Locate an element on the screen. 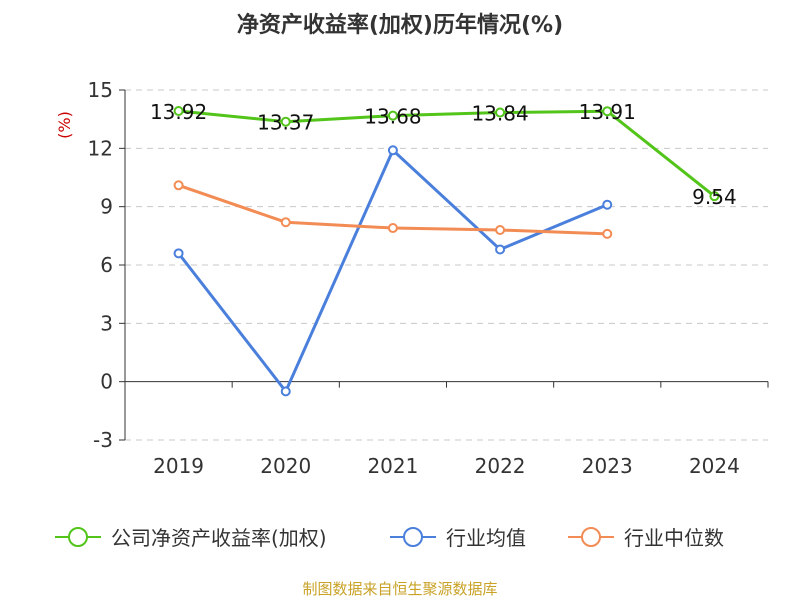 The height and width of the screenshot is (600, 800). y-tick-label: 15 is located at coordinates (100, 90).